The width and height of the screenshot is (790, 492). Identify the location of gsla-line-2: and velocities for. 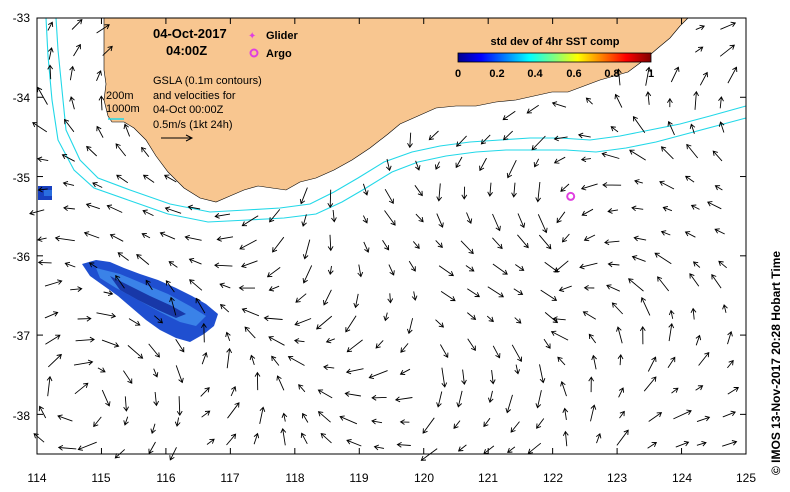
(194, 96).